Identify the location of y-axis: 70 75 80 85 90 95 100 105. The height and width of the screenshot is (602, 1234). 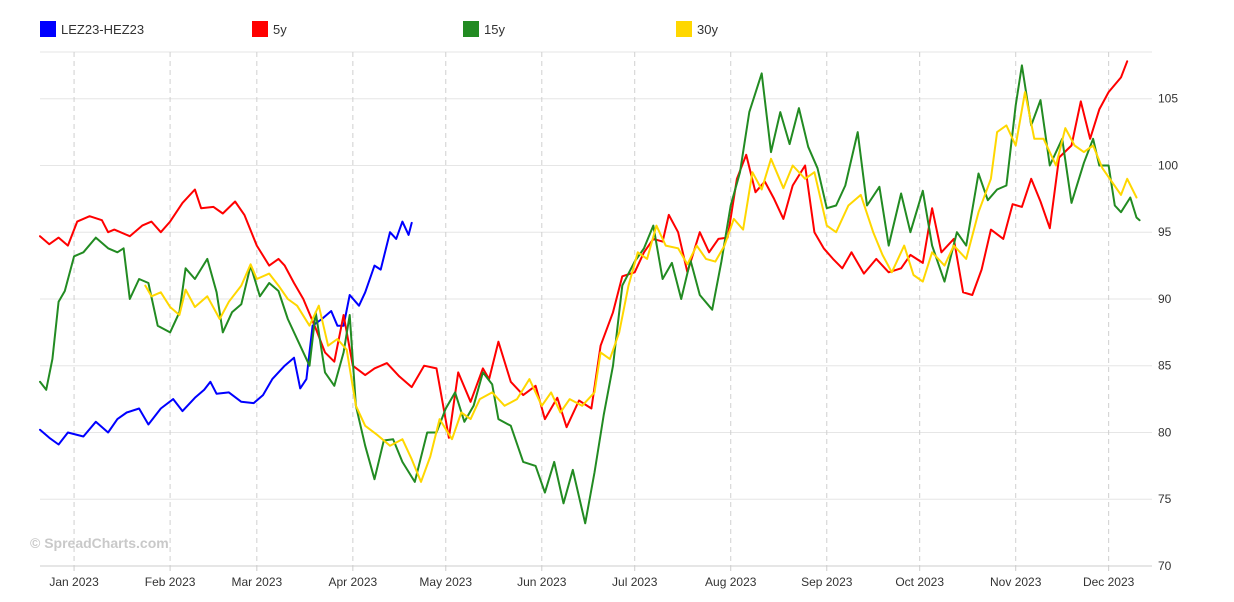
(1168, 332).